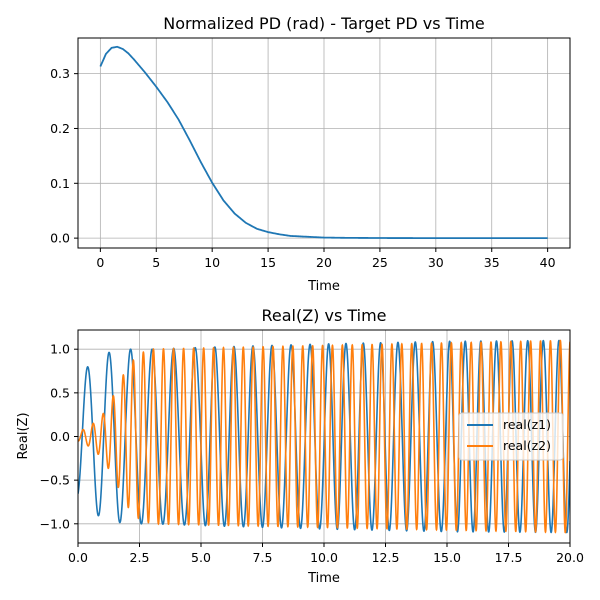 This screenshot has width=600, height=600. What do you see at coordinates (447, 557) in the screenshot?
I see `x-tick-label: 15.0` at bounding box center [447, 557].